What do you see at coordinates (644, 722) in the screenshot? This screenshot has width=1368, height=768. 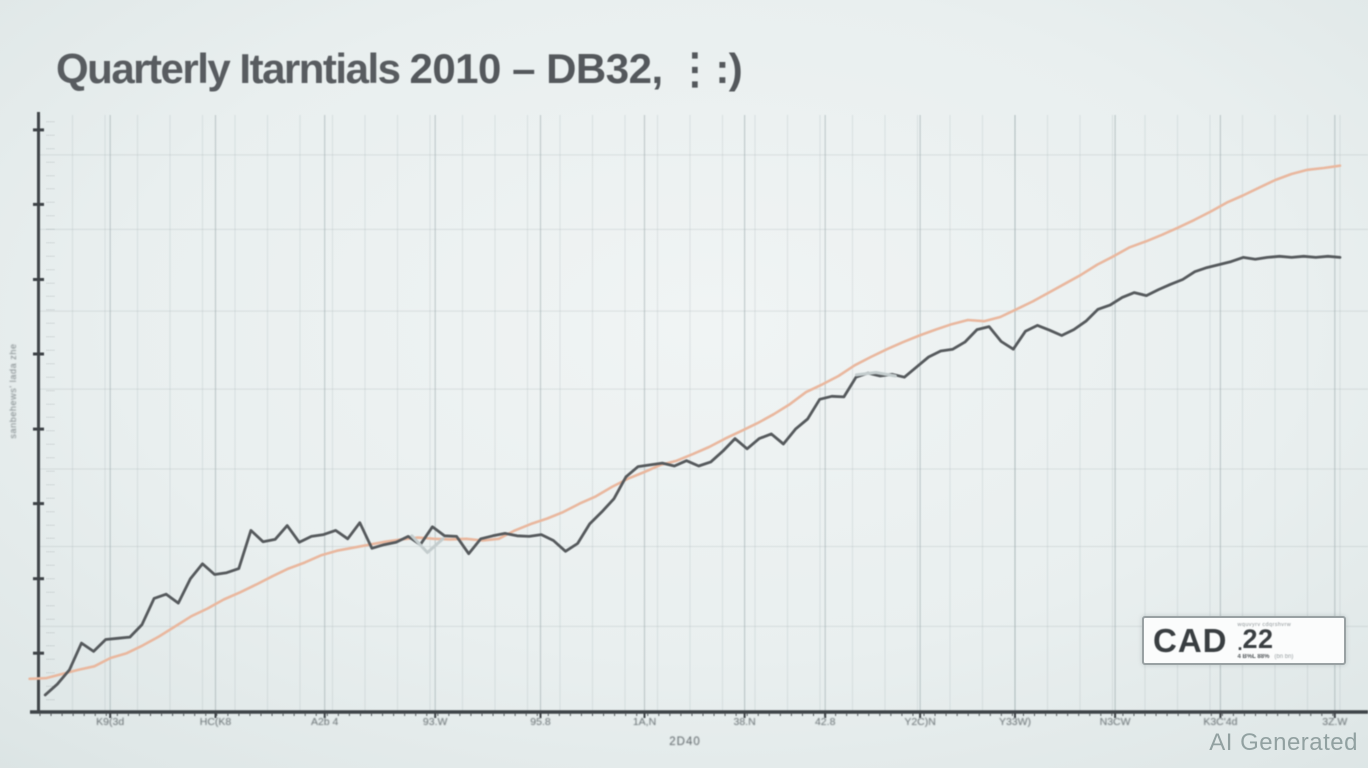 I see `x-tick-label: 1A,N` at bounding box center [644, 722].